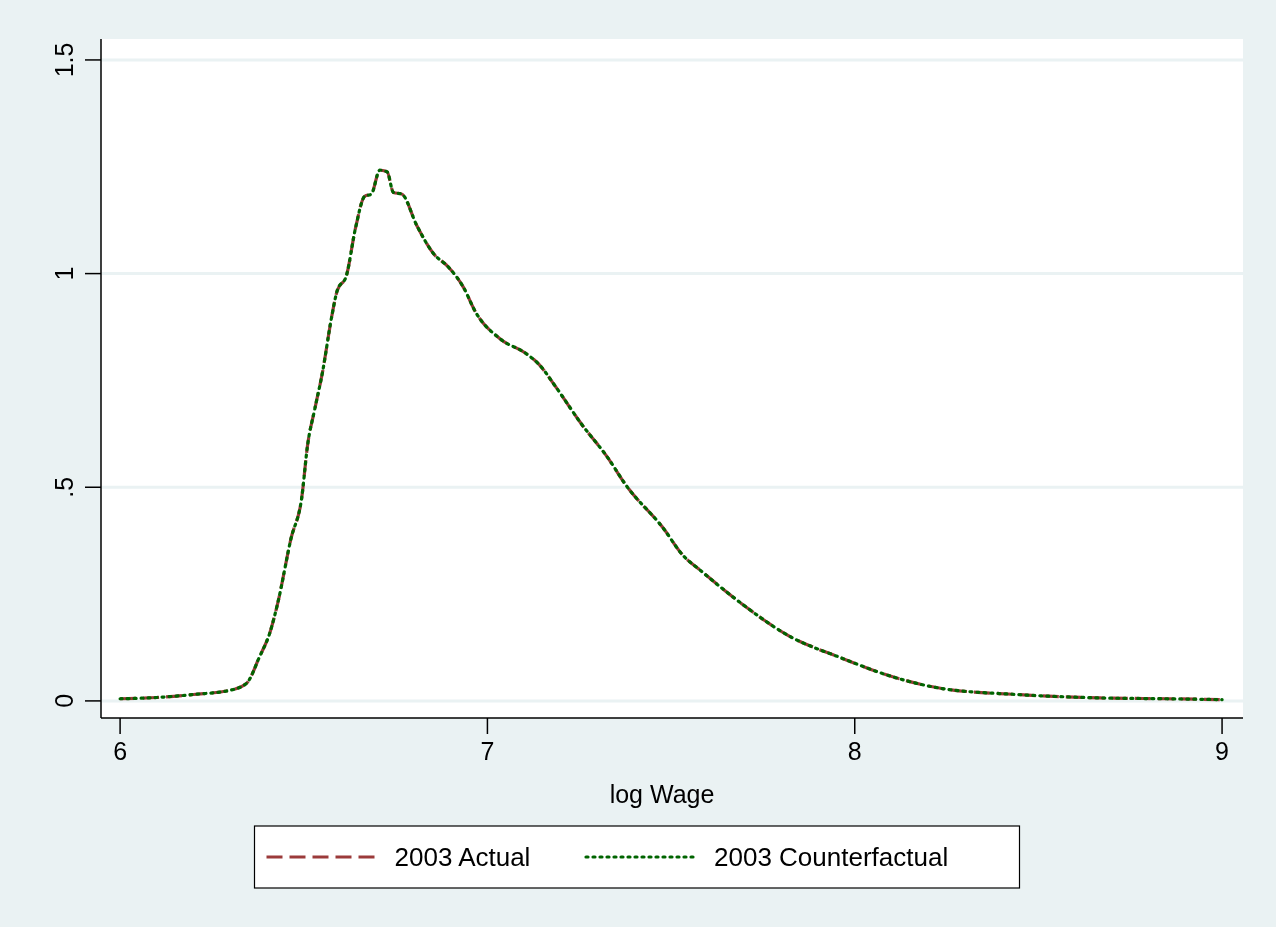 The width and height of the screenshot is (1276, 927). I want to click on x-tick-label: 7, so click(487, 751).